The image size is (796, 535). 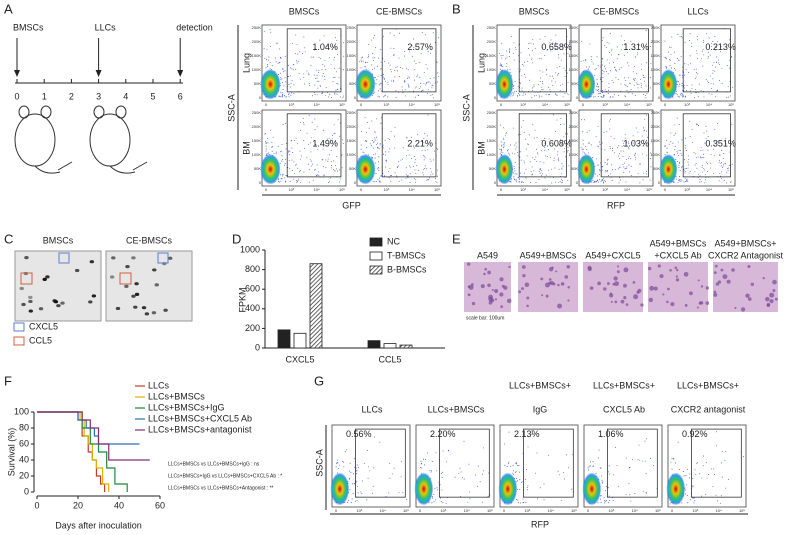 What do you see at coordinates (8, 238) in the screenshot?
I see `panel-letter: C` at bounding box center [8, 238].